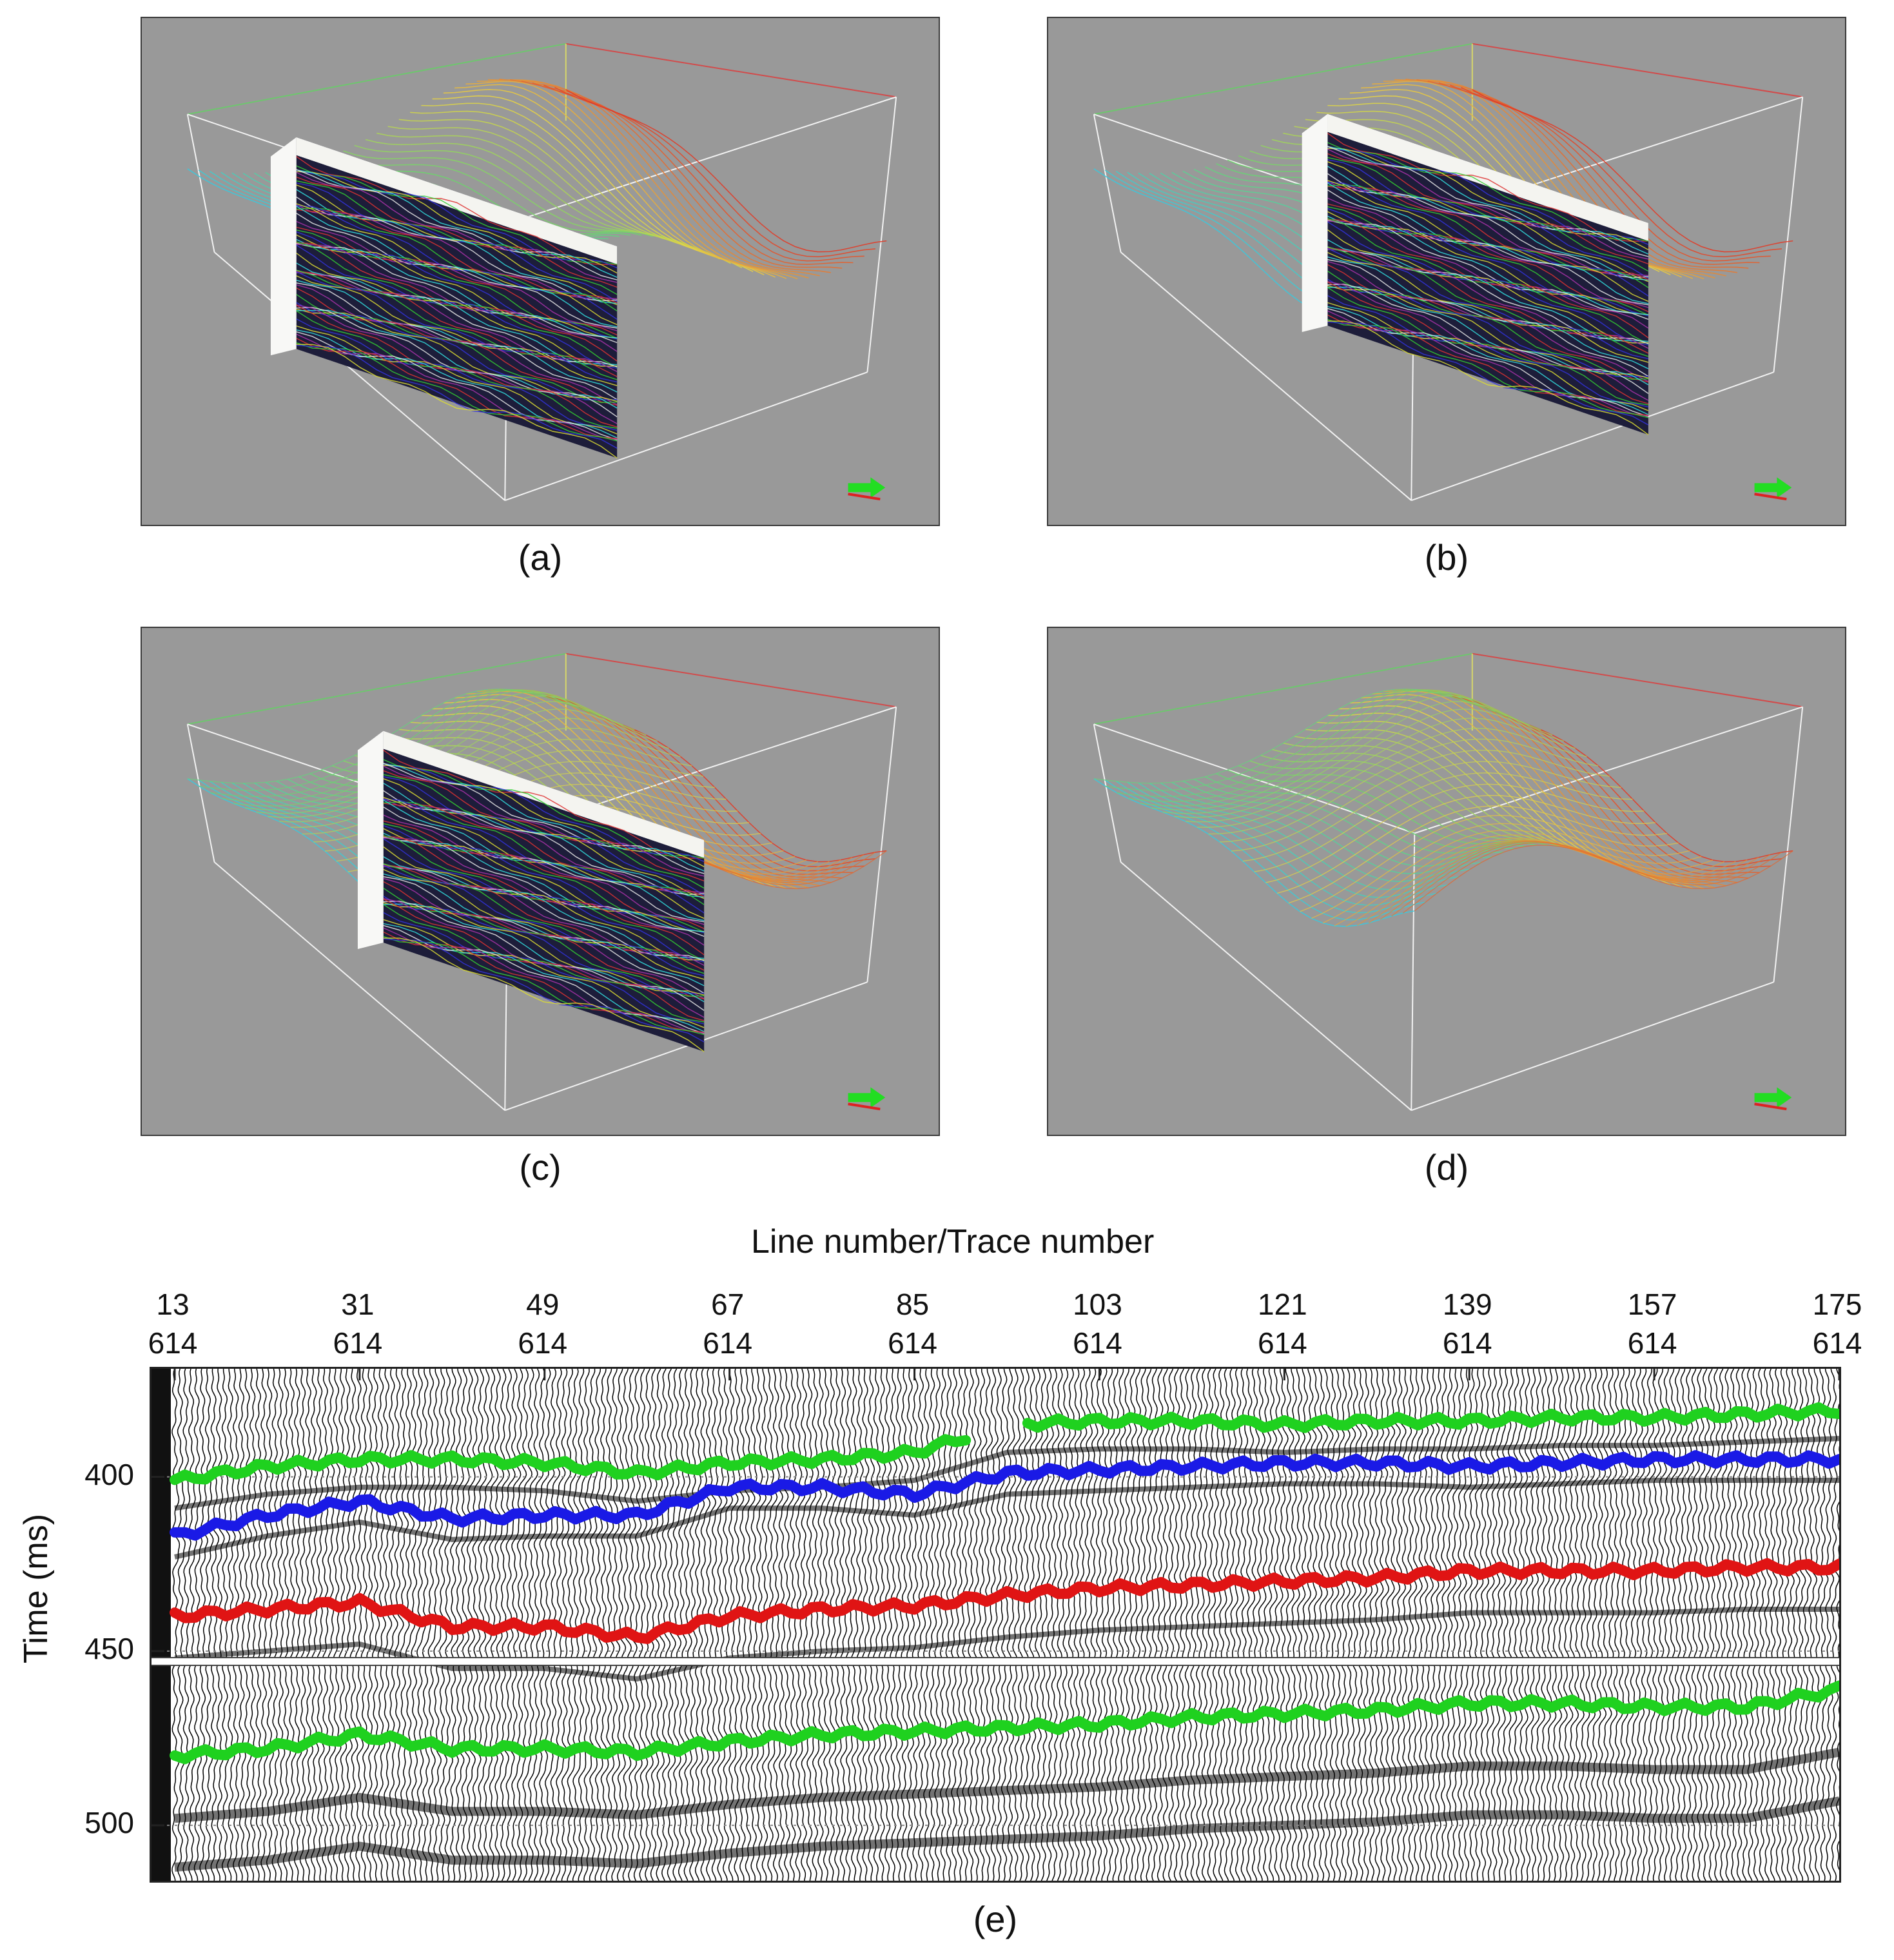 The width and height of the screenshot is (1894, 1960). I want to click on x-axis-title: Line number/Trace number, so click(953, 1241).